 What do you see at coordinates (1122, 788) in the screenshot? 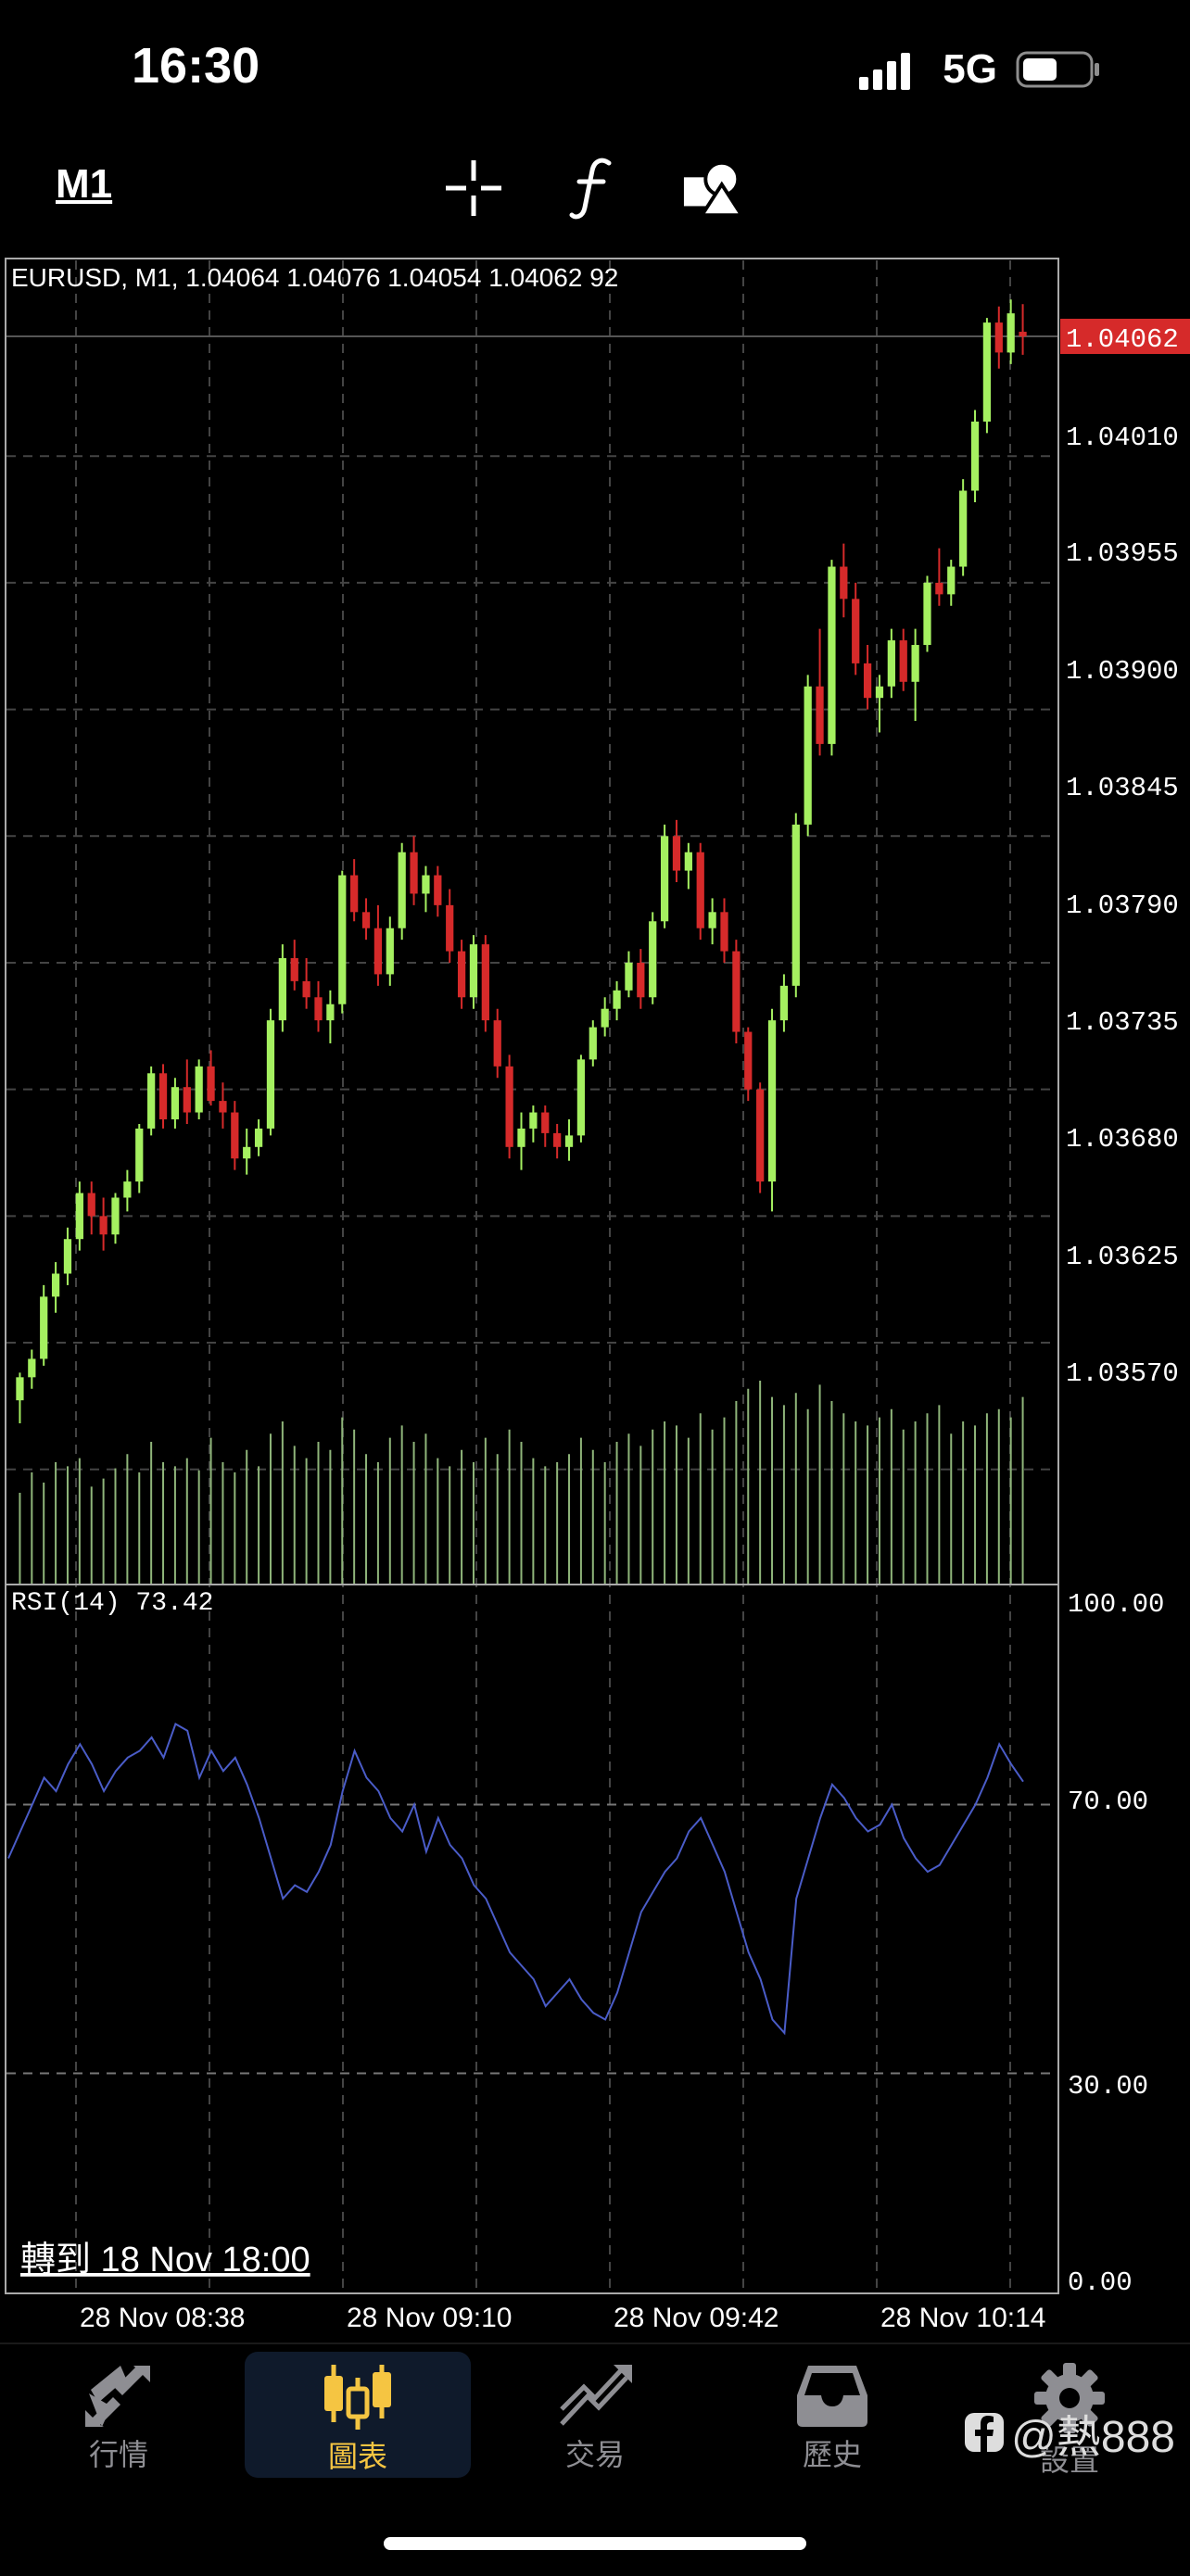
I see `price-label: 1.03845` at bounding box center [1122, 788].